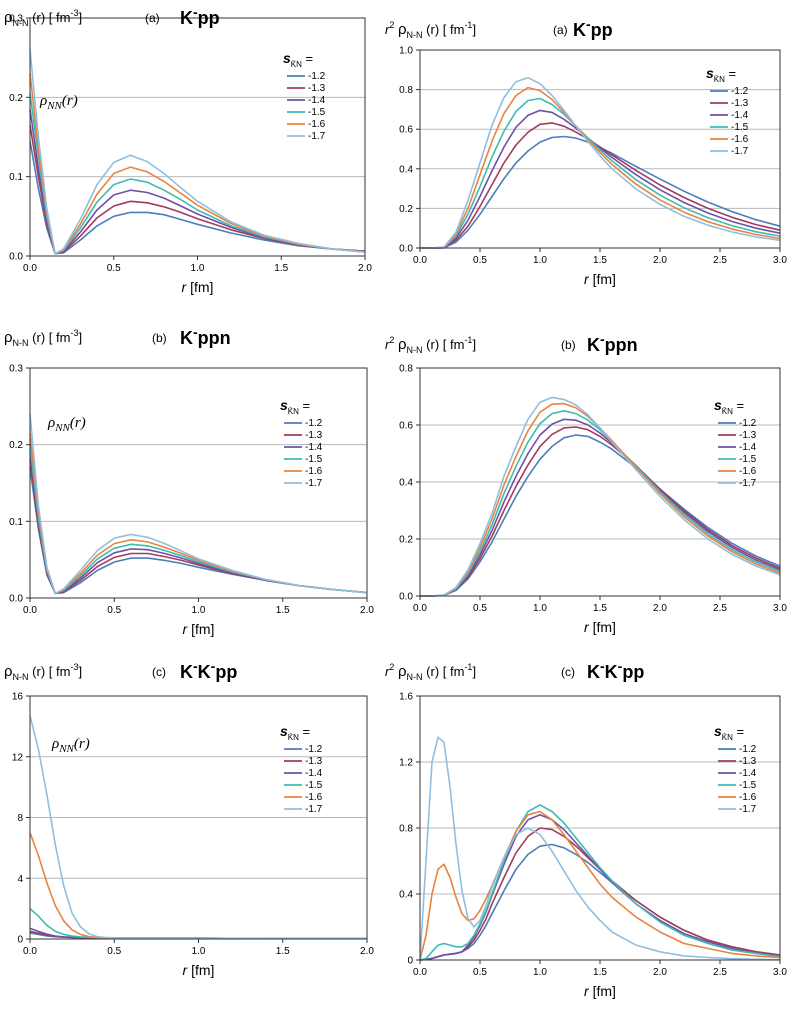 This screenshot has width=789, height=1012. Describe the element at coordinates (406, 249) in the screenshot. I see `y-tick-label: 0.0` at that location.